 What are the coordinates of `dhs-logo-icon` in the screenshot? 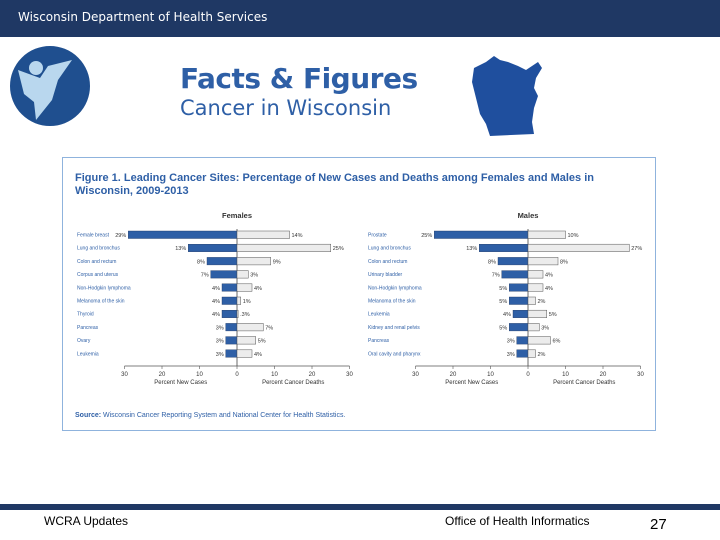 It's located at (50, 86).